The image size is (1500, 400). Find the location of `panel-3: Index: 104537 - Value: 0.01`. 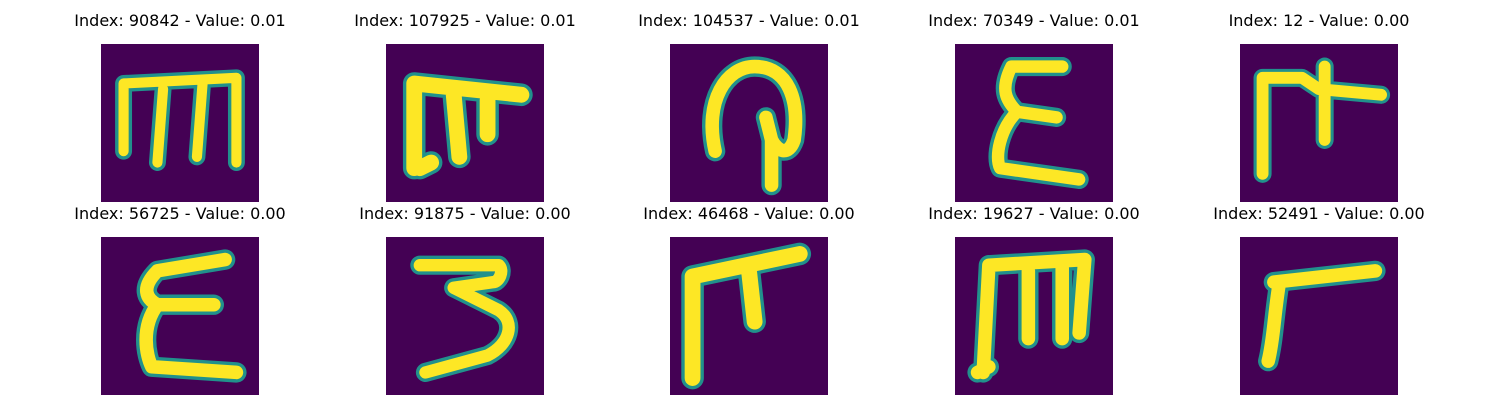

panel-3: Index: 104537 - Value: 0.01 is located at coordinates (749, 106).